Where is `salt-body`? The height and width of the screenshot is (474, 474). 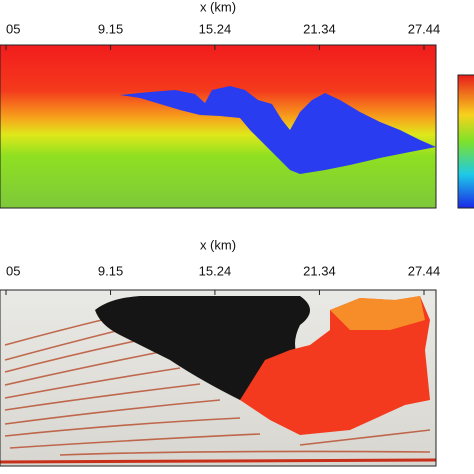 salt-body is located at coordinates (278, 130).